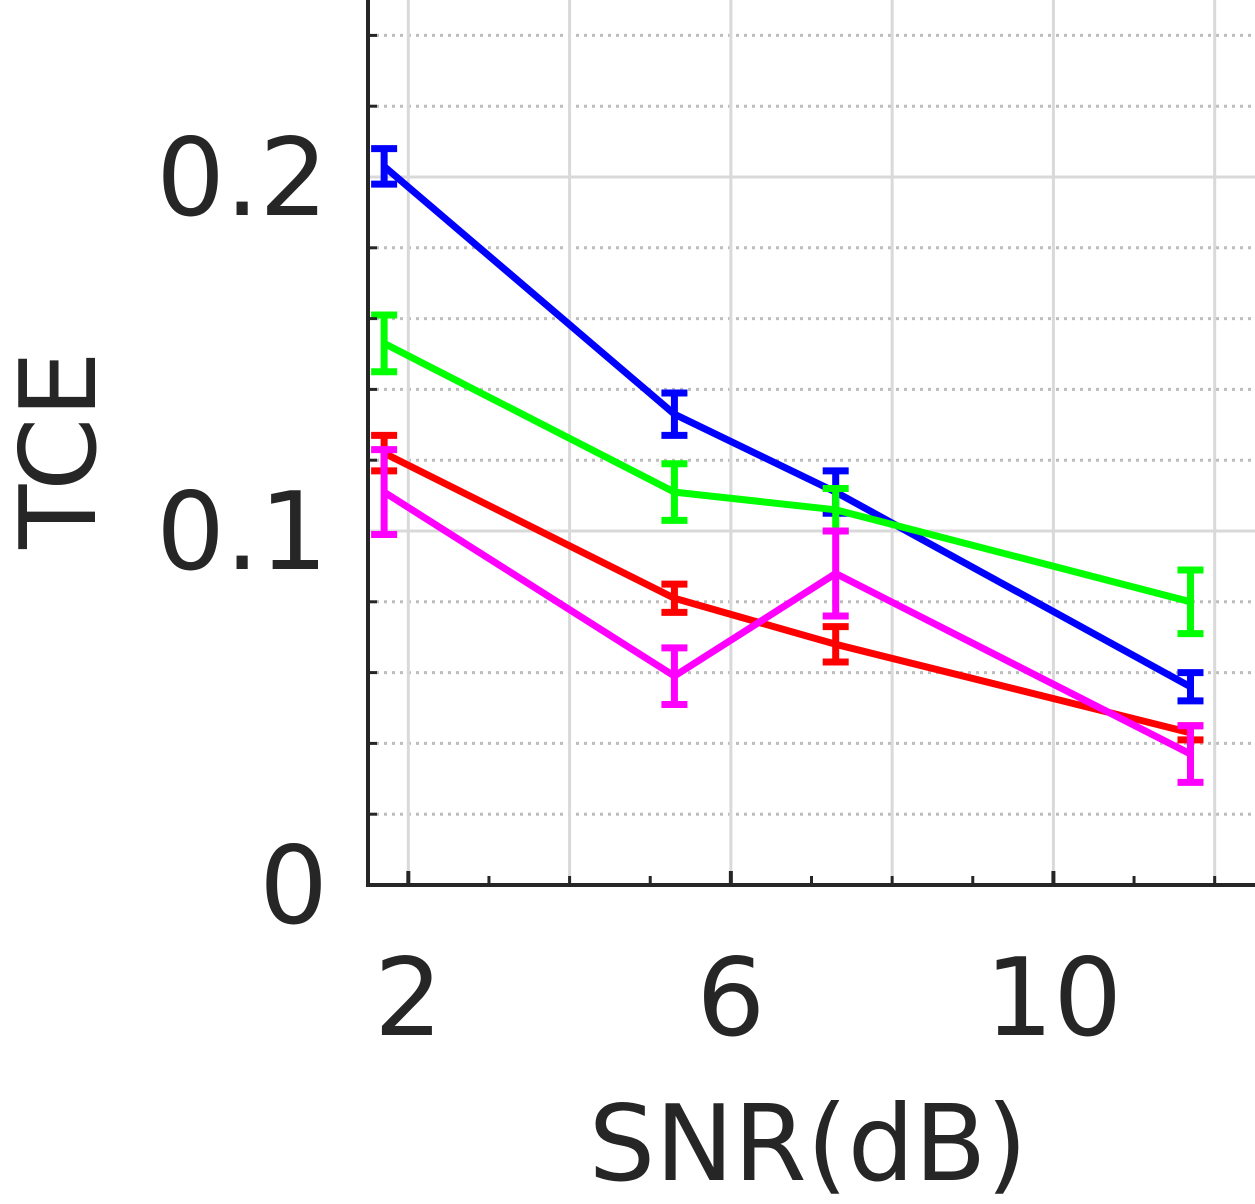 This screenshot has width=1255, height=1204. I want to click on y-tick-label: 0.2, so click(242, 178).